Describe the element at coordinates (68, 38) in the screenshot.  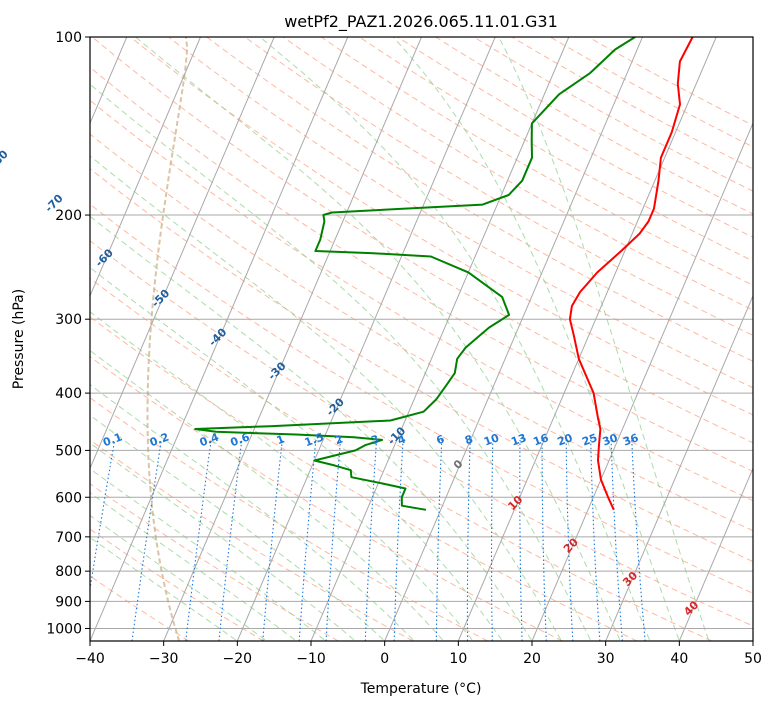
I see `y-tick-label: 100` at that location.